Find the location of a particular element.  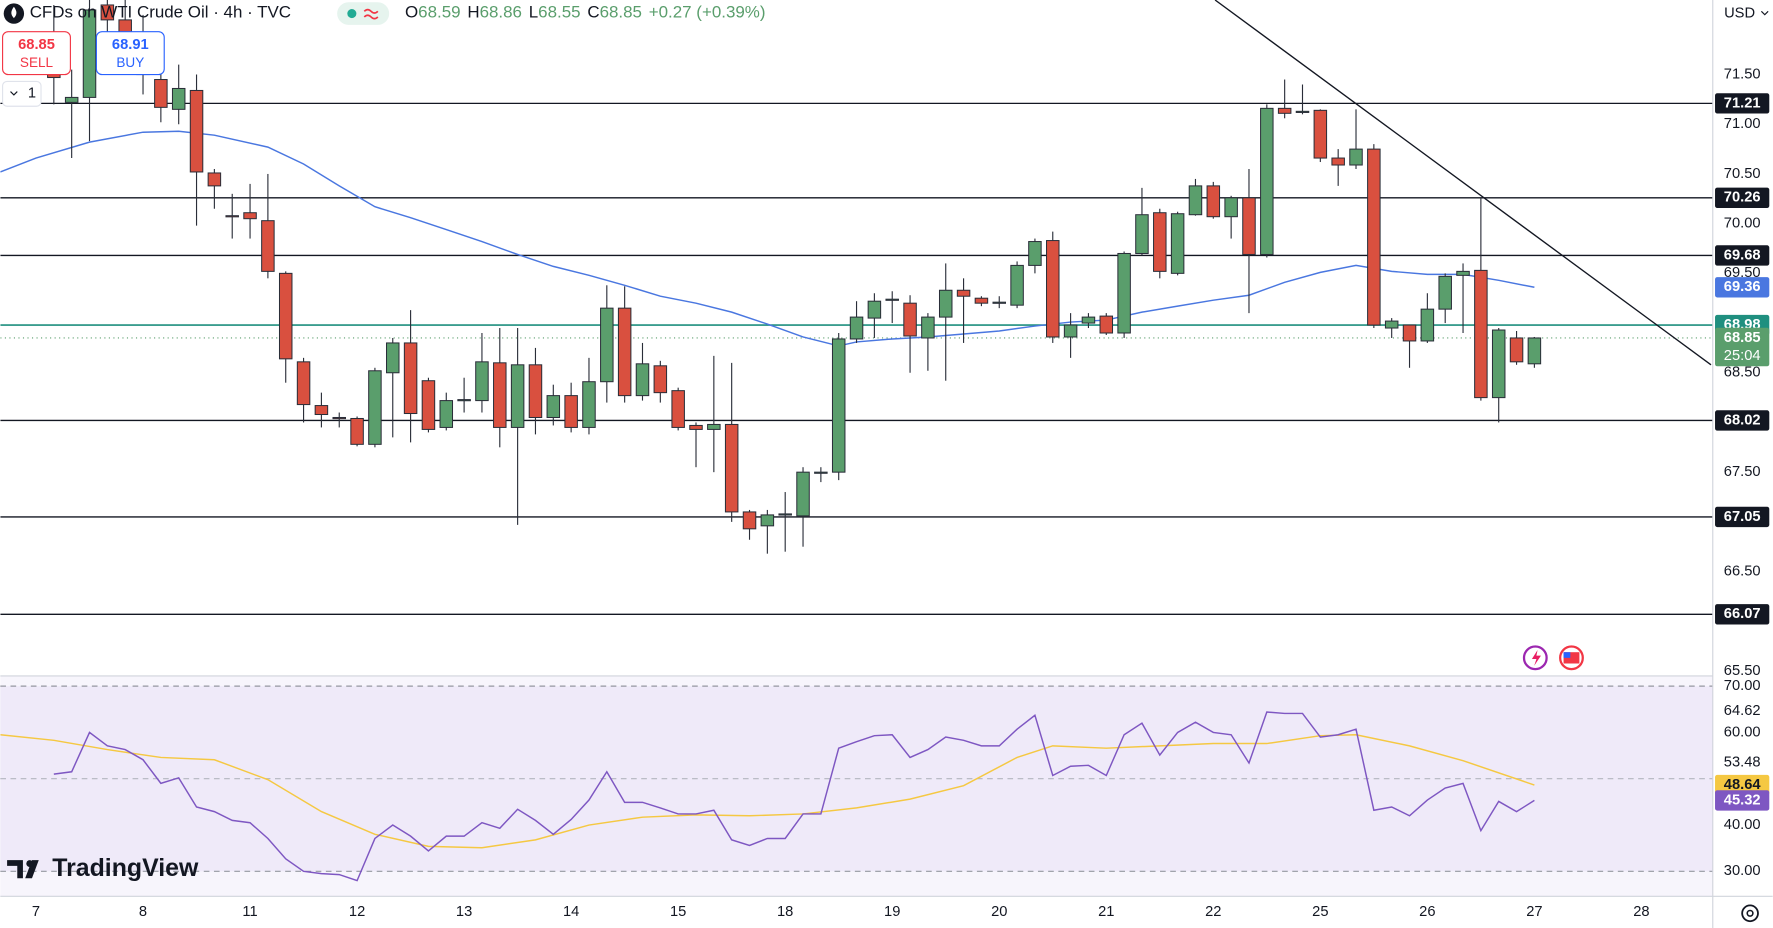

x-tick-label: 21 is located at coordinates (1106, 912).